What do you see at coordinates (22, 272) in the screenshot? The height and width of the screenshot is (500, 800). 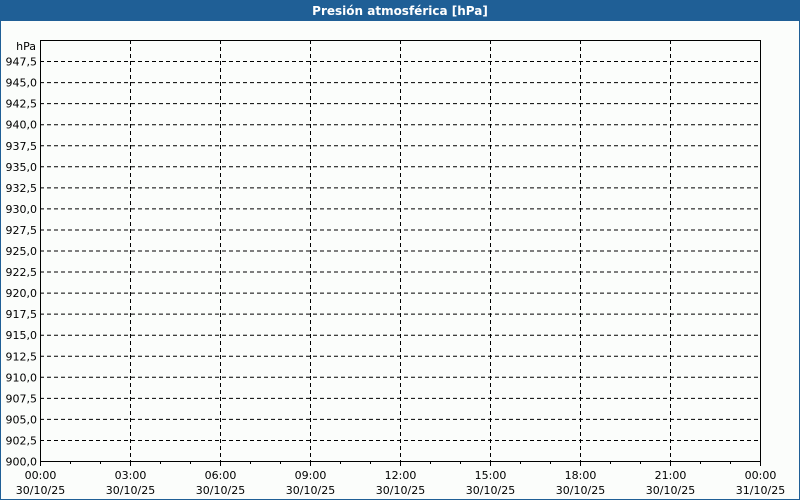 I see `y-tick-label: 922,5` at bounding box center [22, 272].